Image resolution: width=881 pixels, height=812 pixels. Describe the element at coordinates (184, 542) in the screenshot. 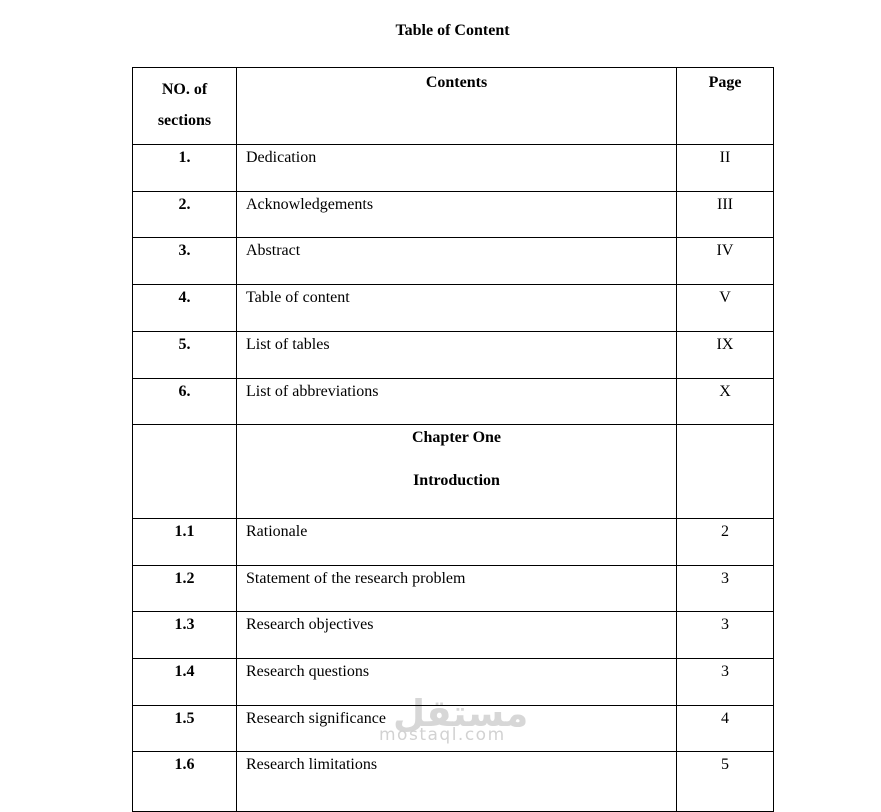

I see `section-number: 1.1` at that location.